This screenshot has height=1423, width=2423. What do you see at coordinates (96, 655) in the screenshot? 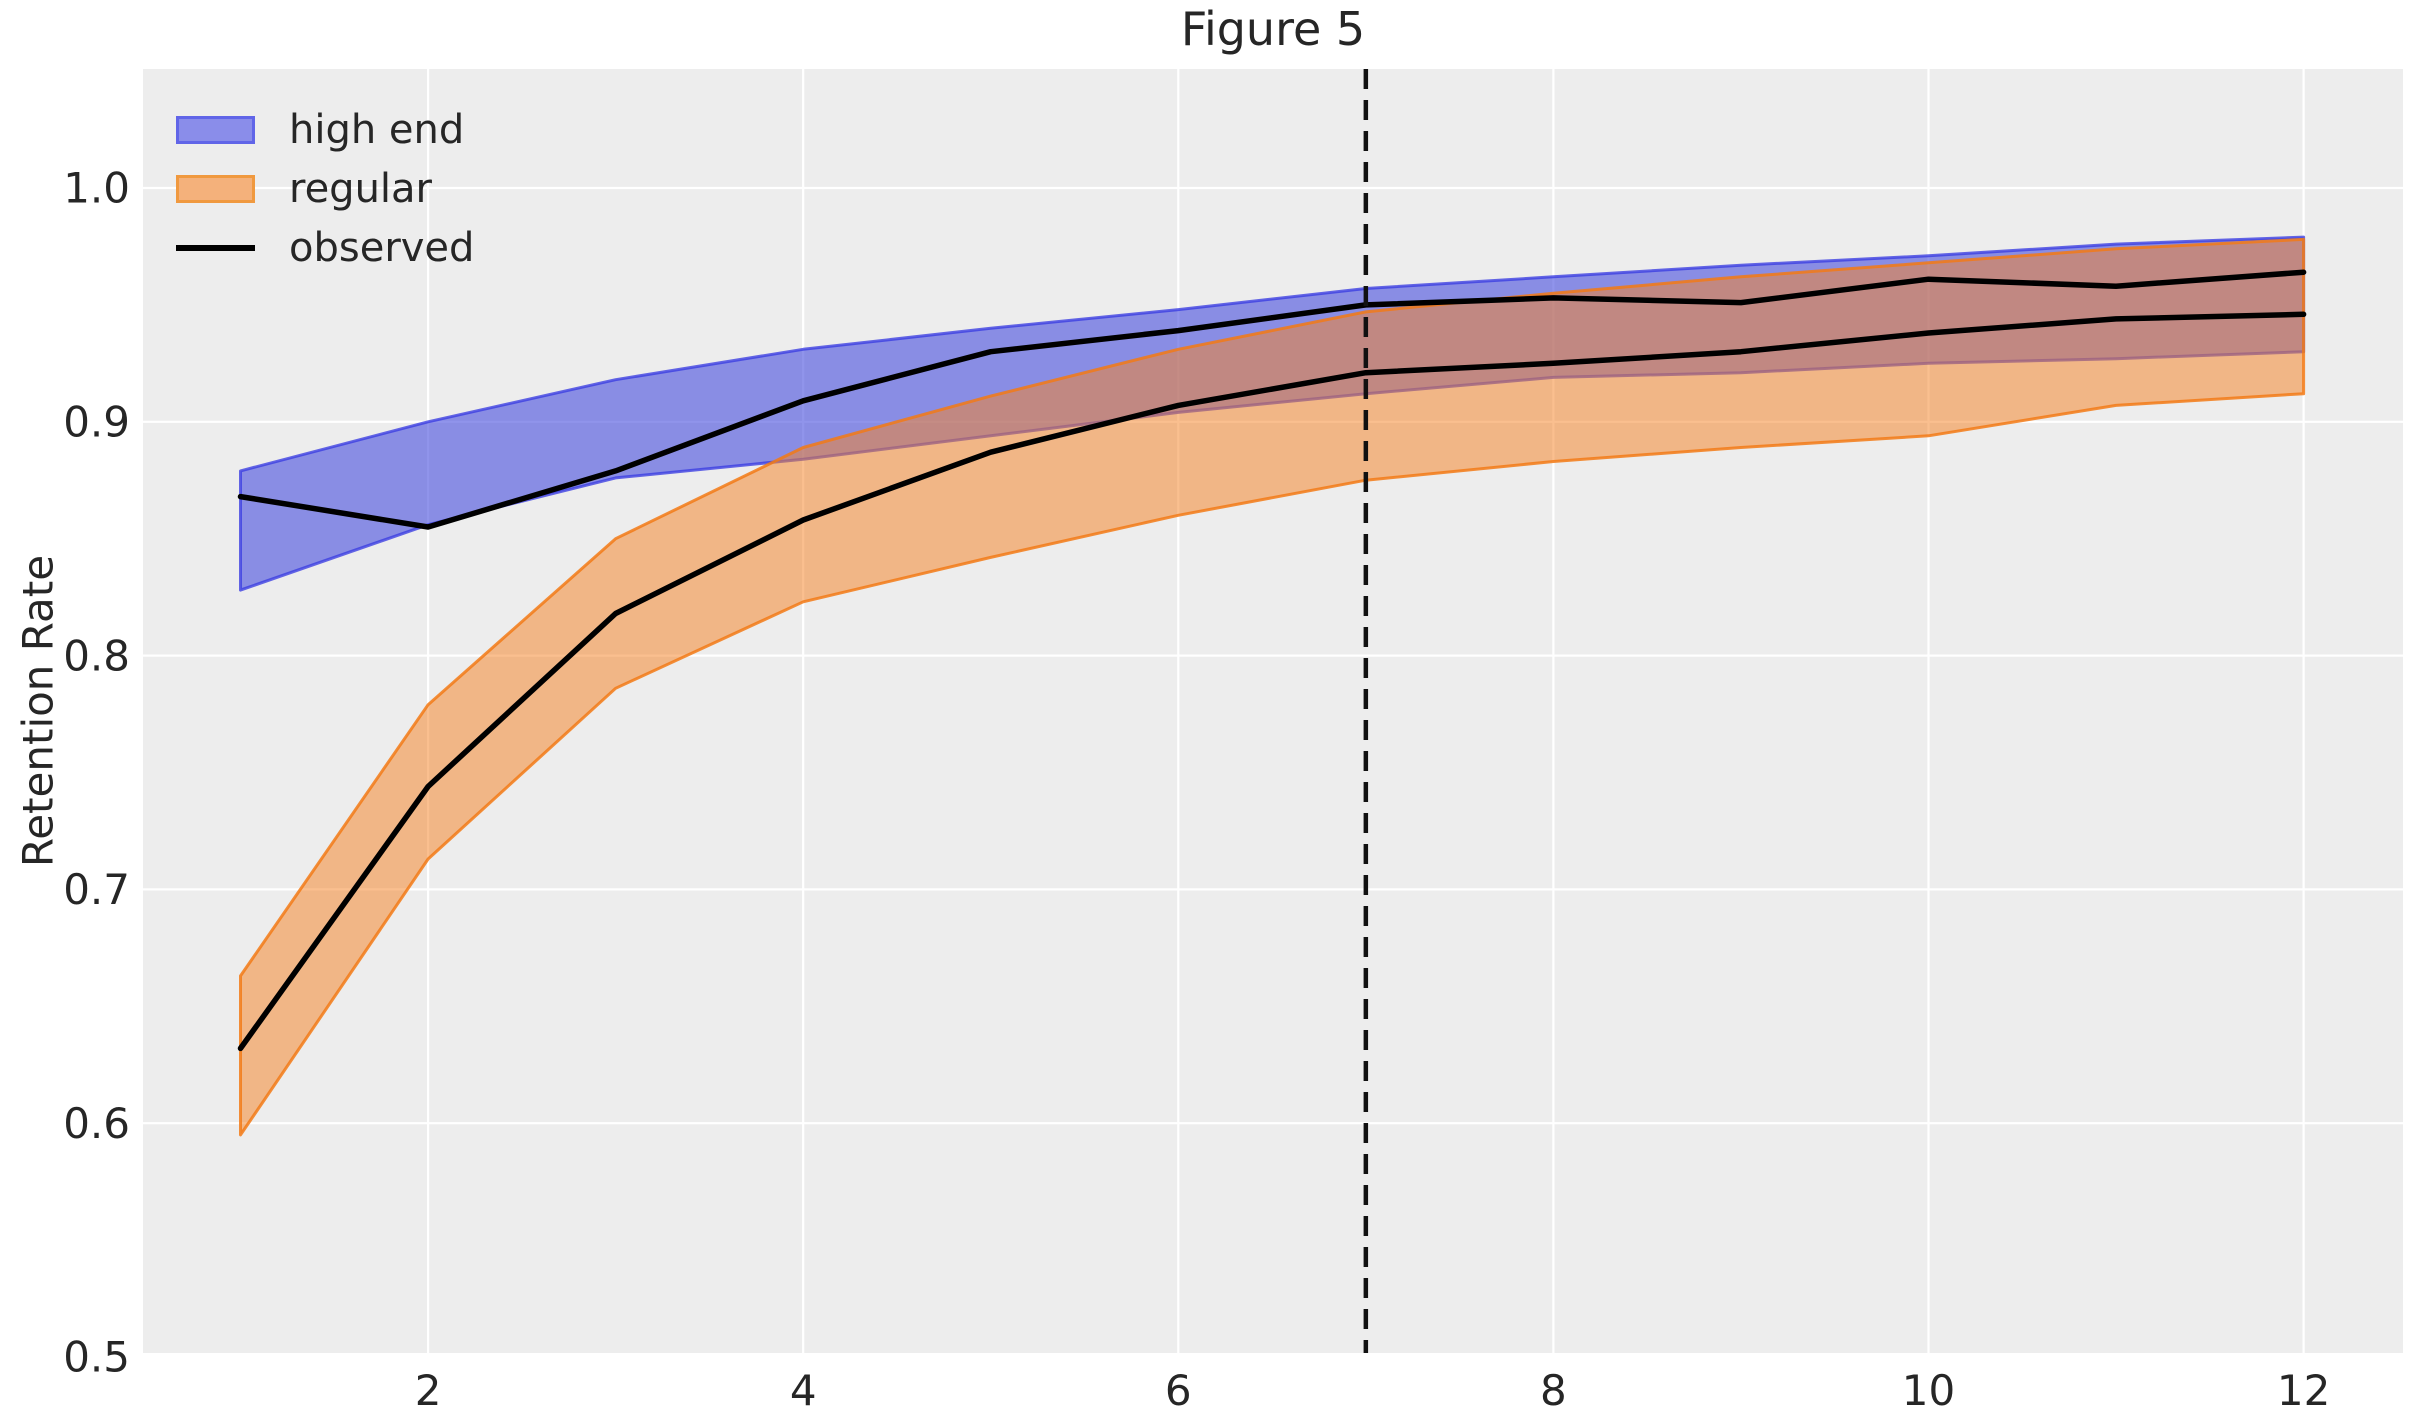
I see `svg-text: 0.8` at bounding box center [96, 655].